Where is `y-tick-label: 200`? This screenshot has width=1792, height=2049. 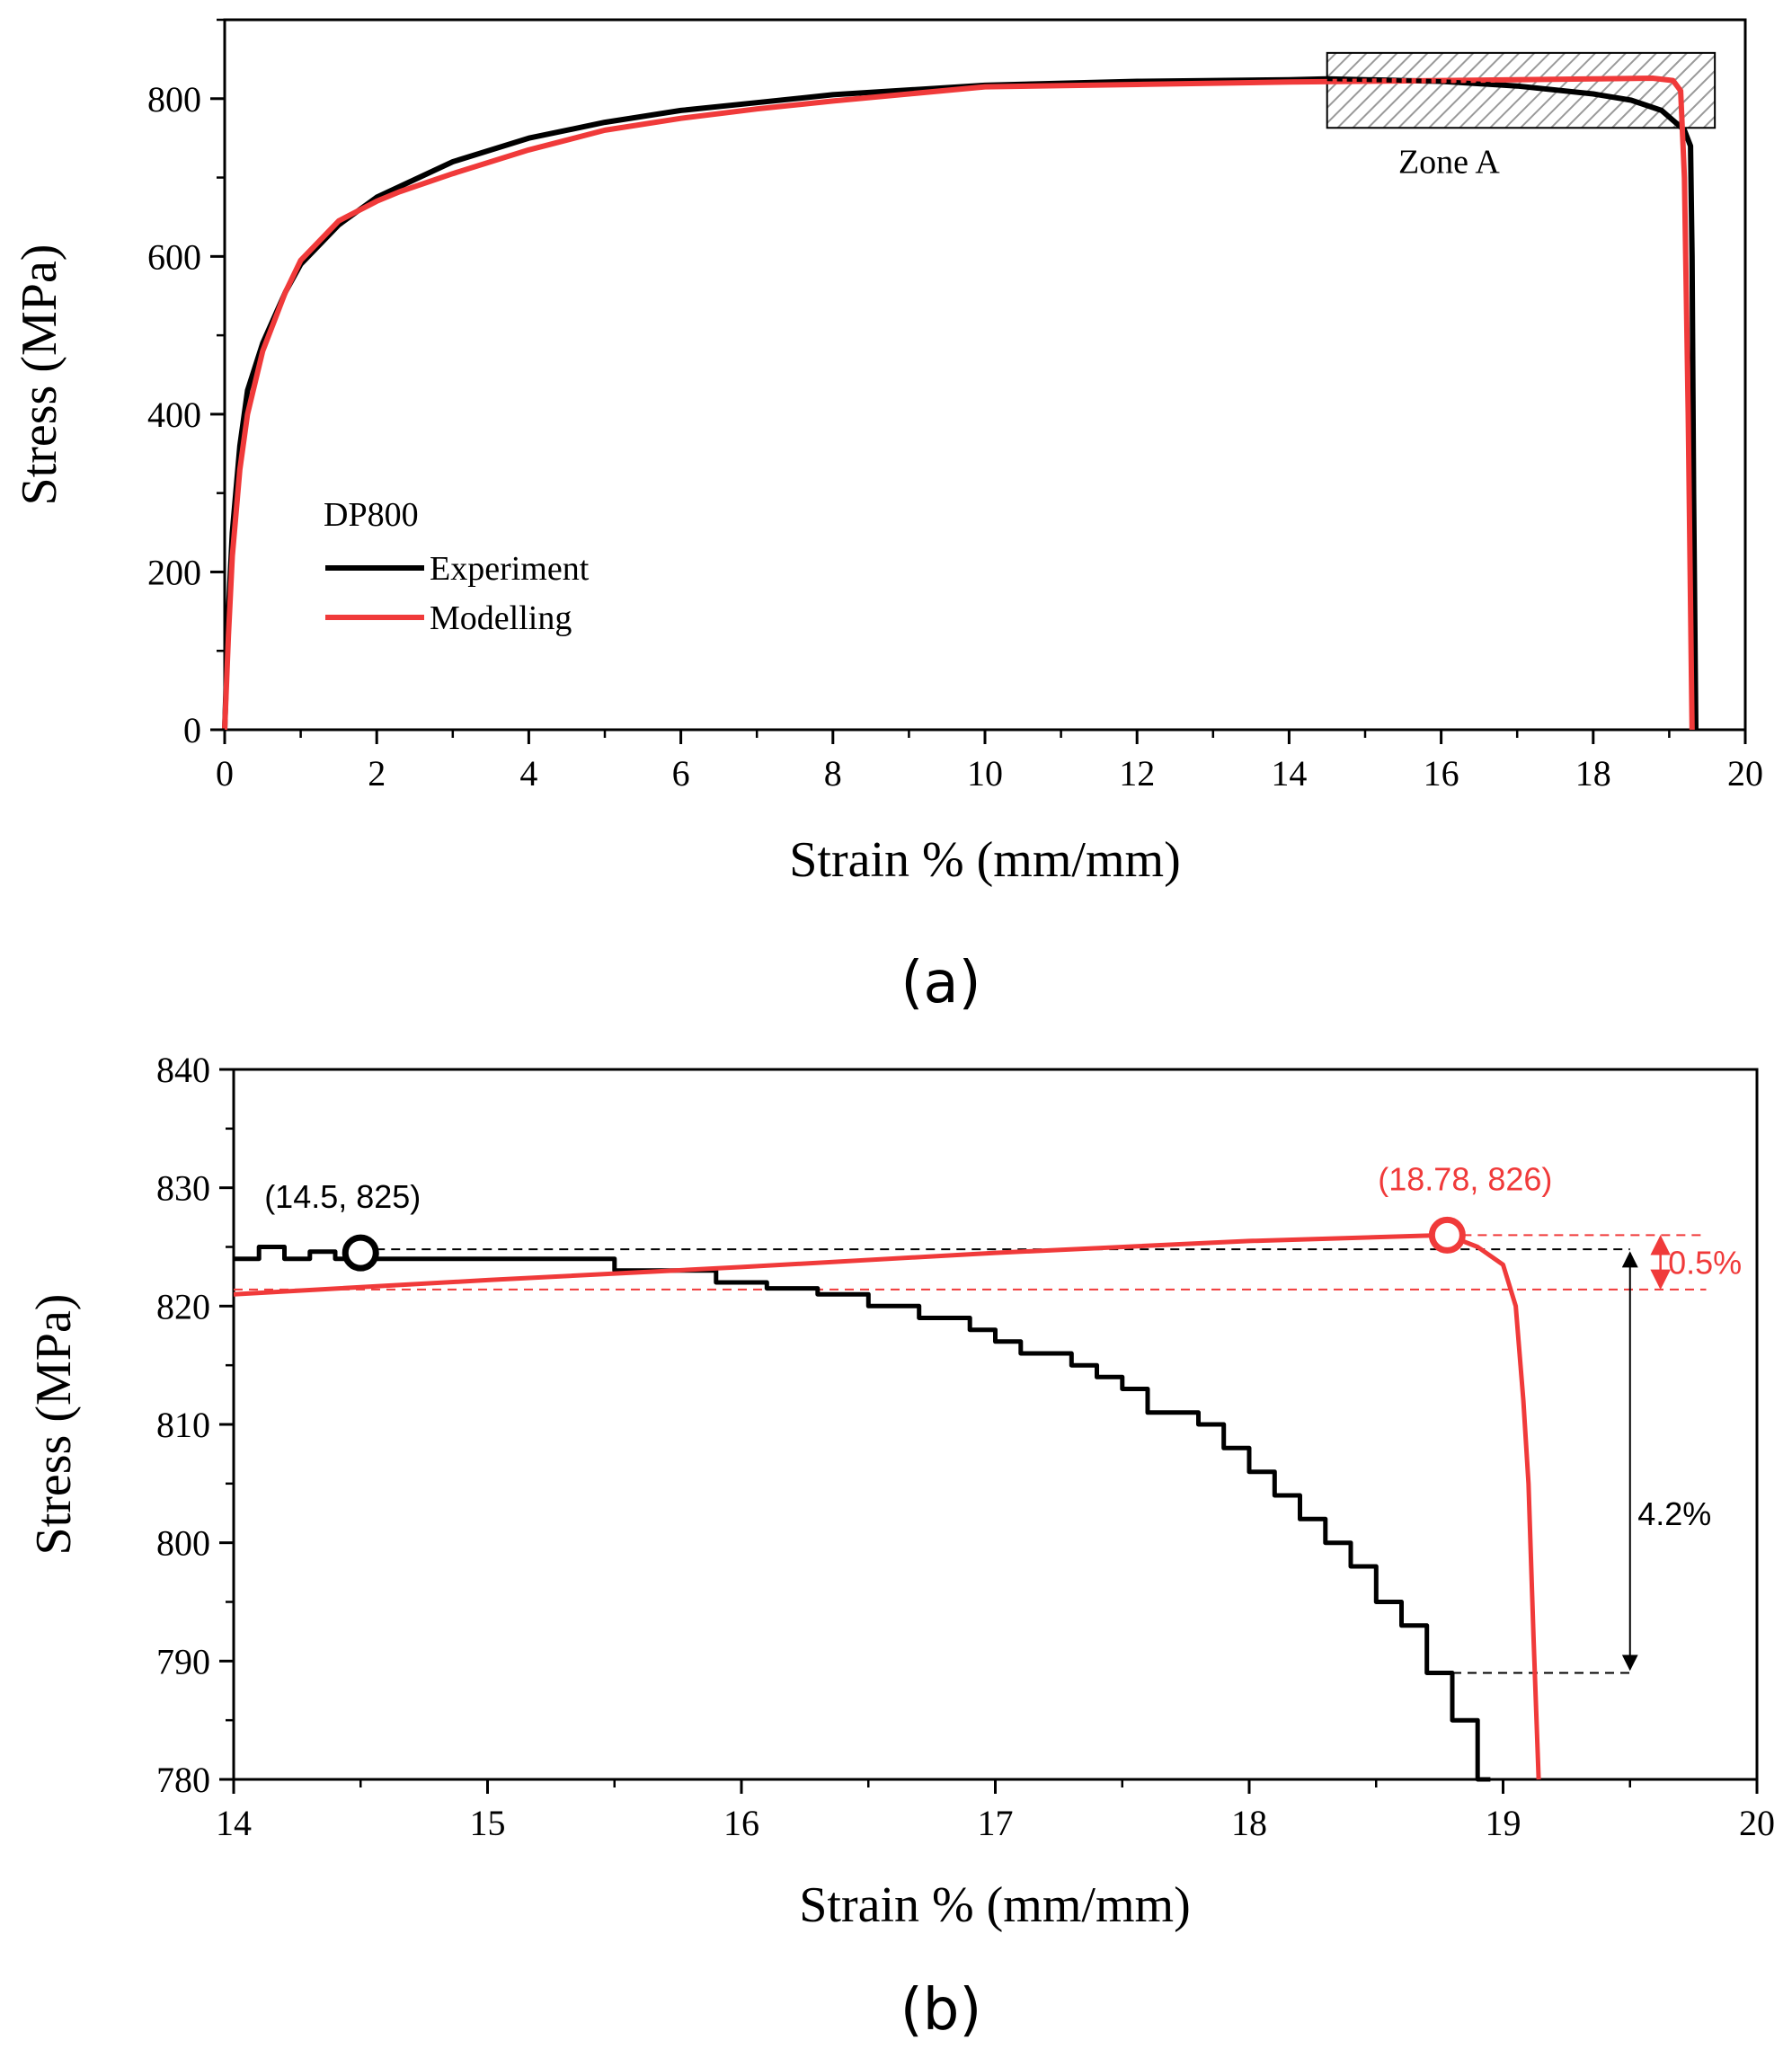
y-tick-label: 200 is located at coordinates (174, 572).